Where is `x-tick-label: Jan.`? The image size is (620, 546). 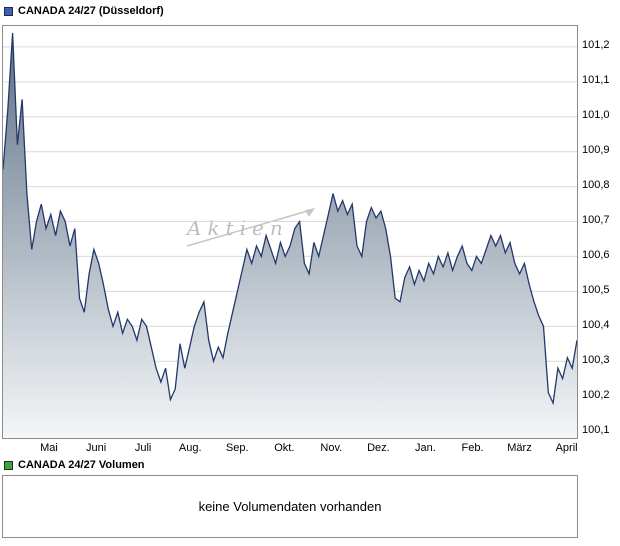
x-tick-label: Jan. is located at coordinates (425, 448).